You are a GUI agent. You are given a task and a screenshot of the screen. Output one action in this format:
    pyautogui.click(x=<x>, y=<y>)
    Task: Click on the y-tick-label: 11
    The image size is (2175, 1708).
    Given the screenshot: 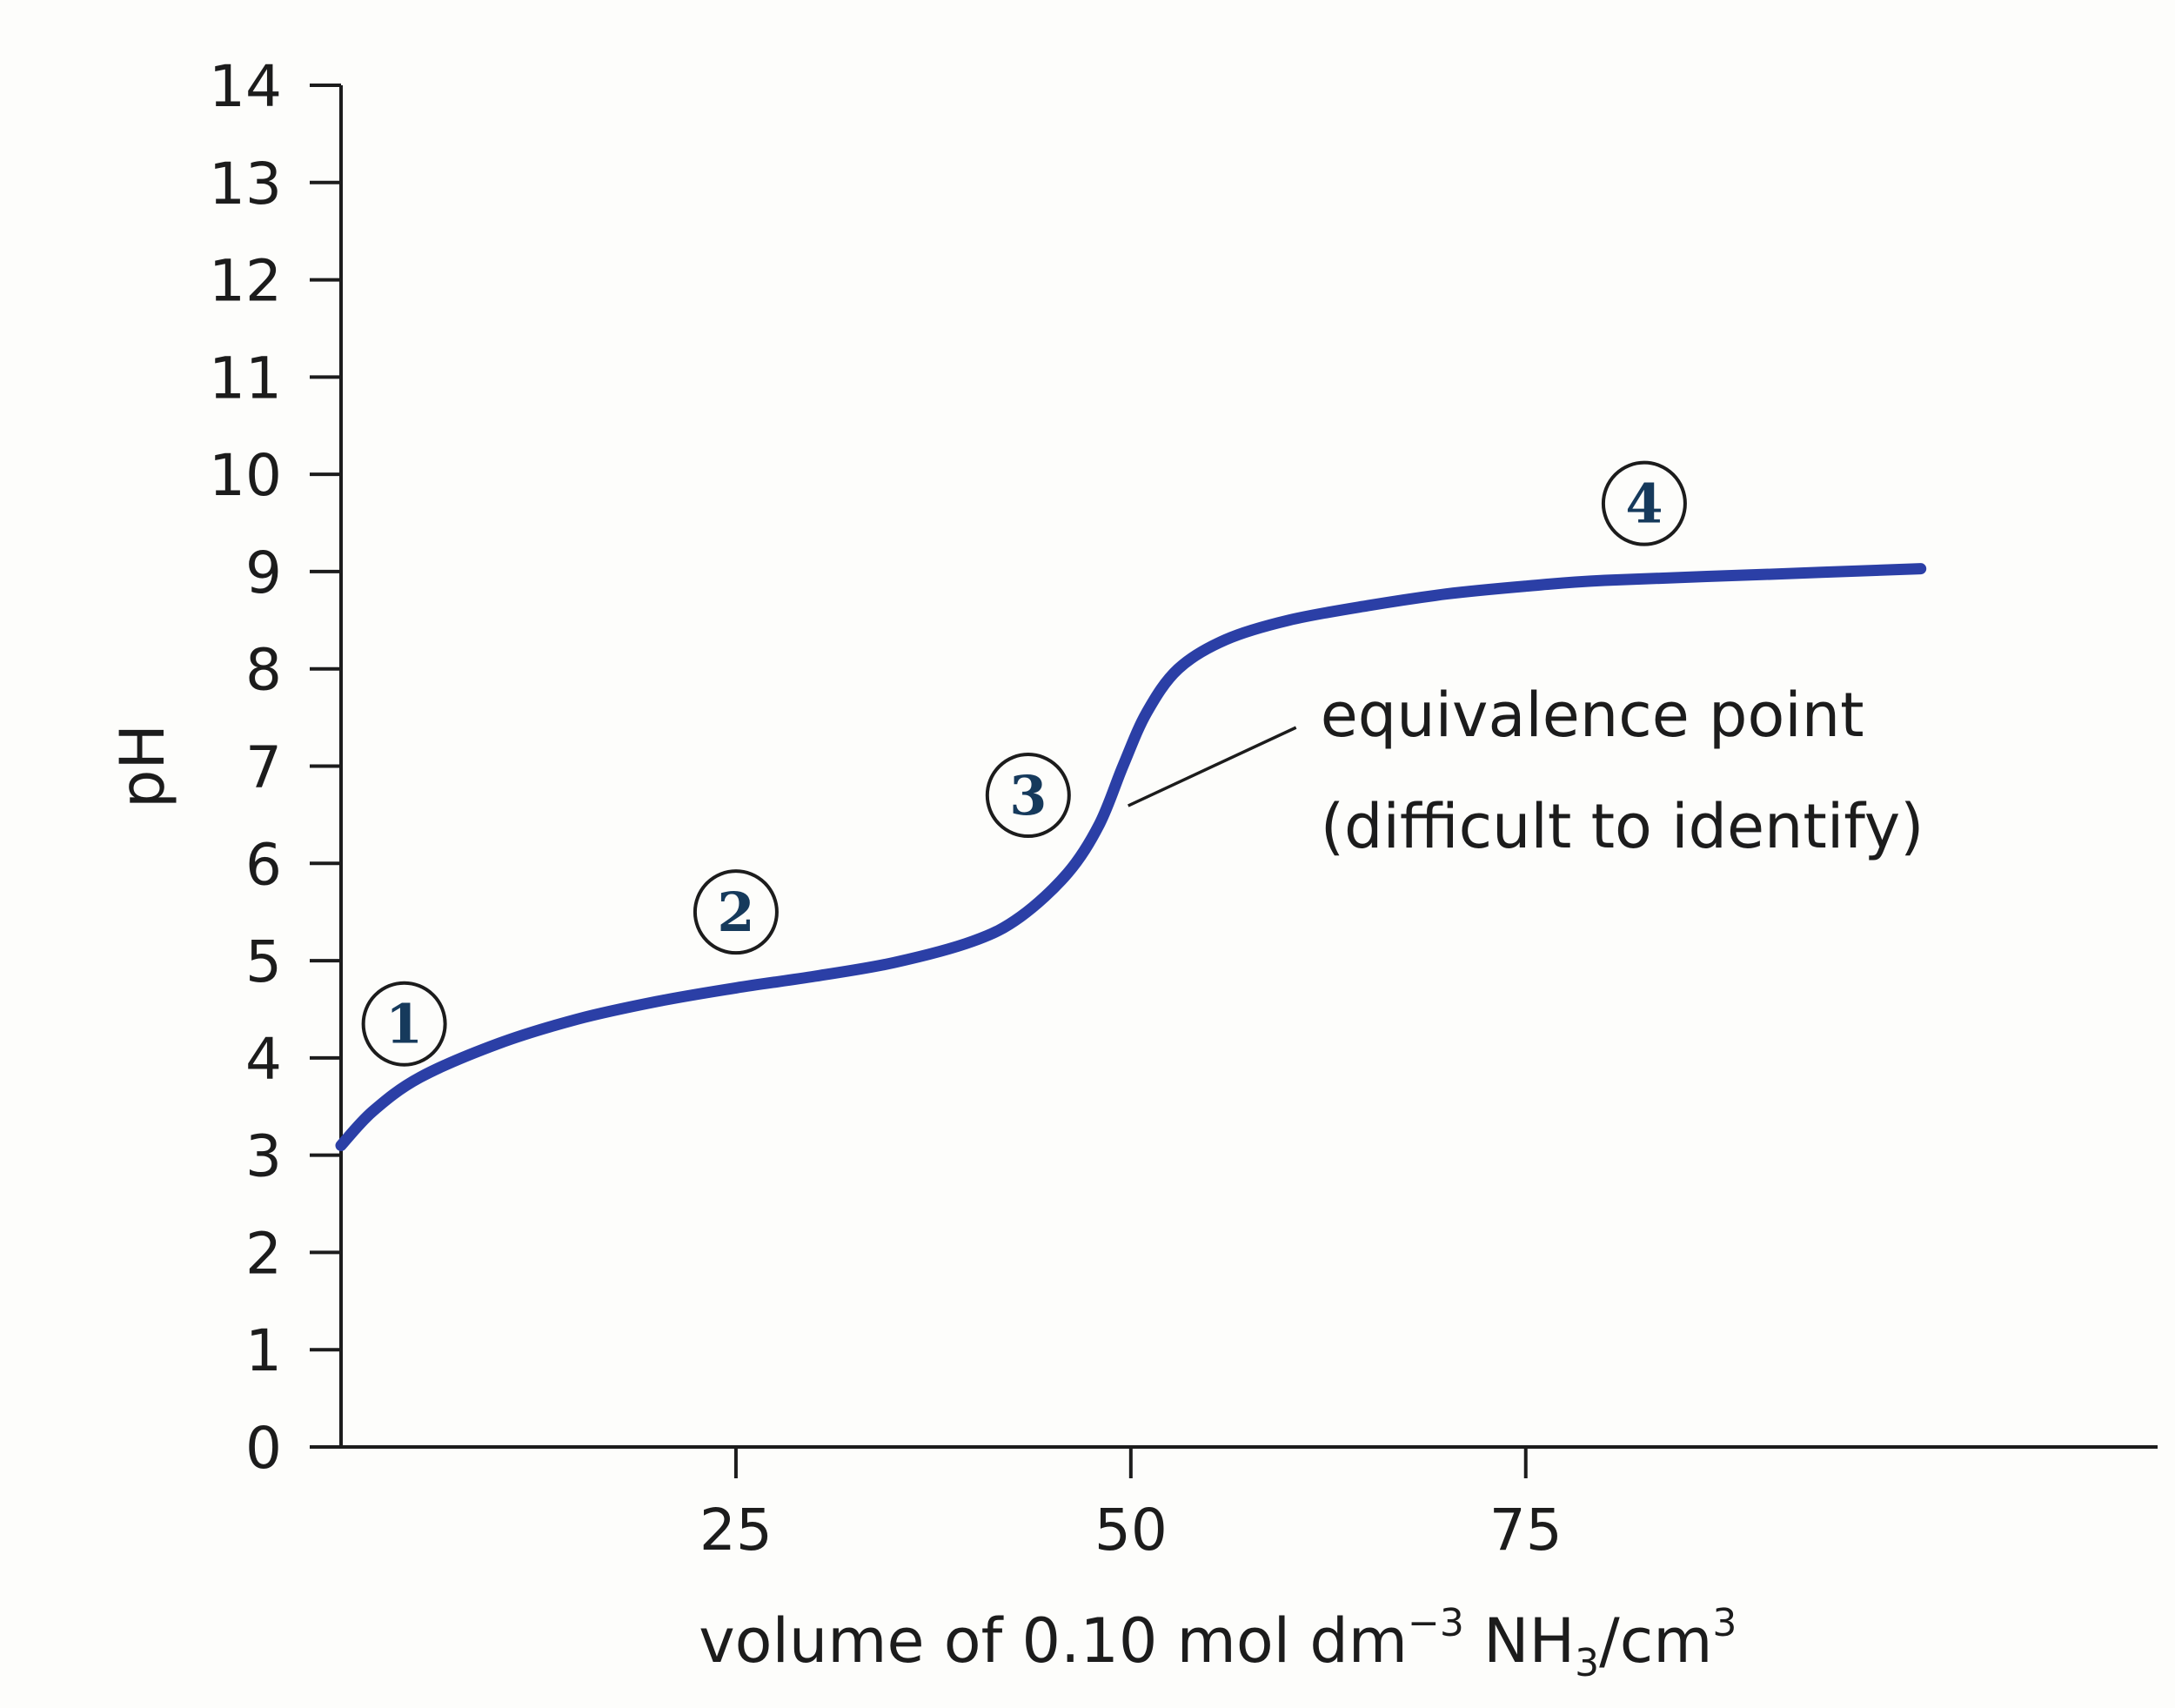 What is the action you would take?
    pyautogui.click(x=245, y=378)
    